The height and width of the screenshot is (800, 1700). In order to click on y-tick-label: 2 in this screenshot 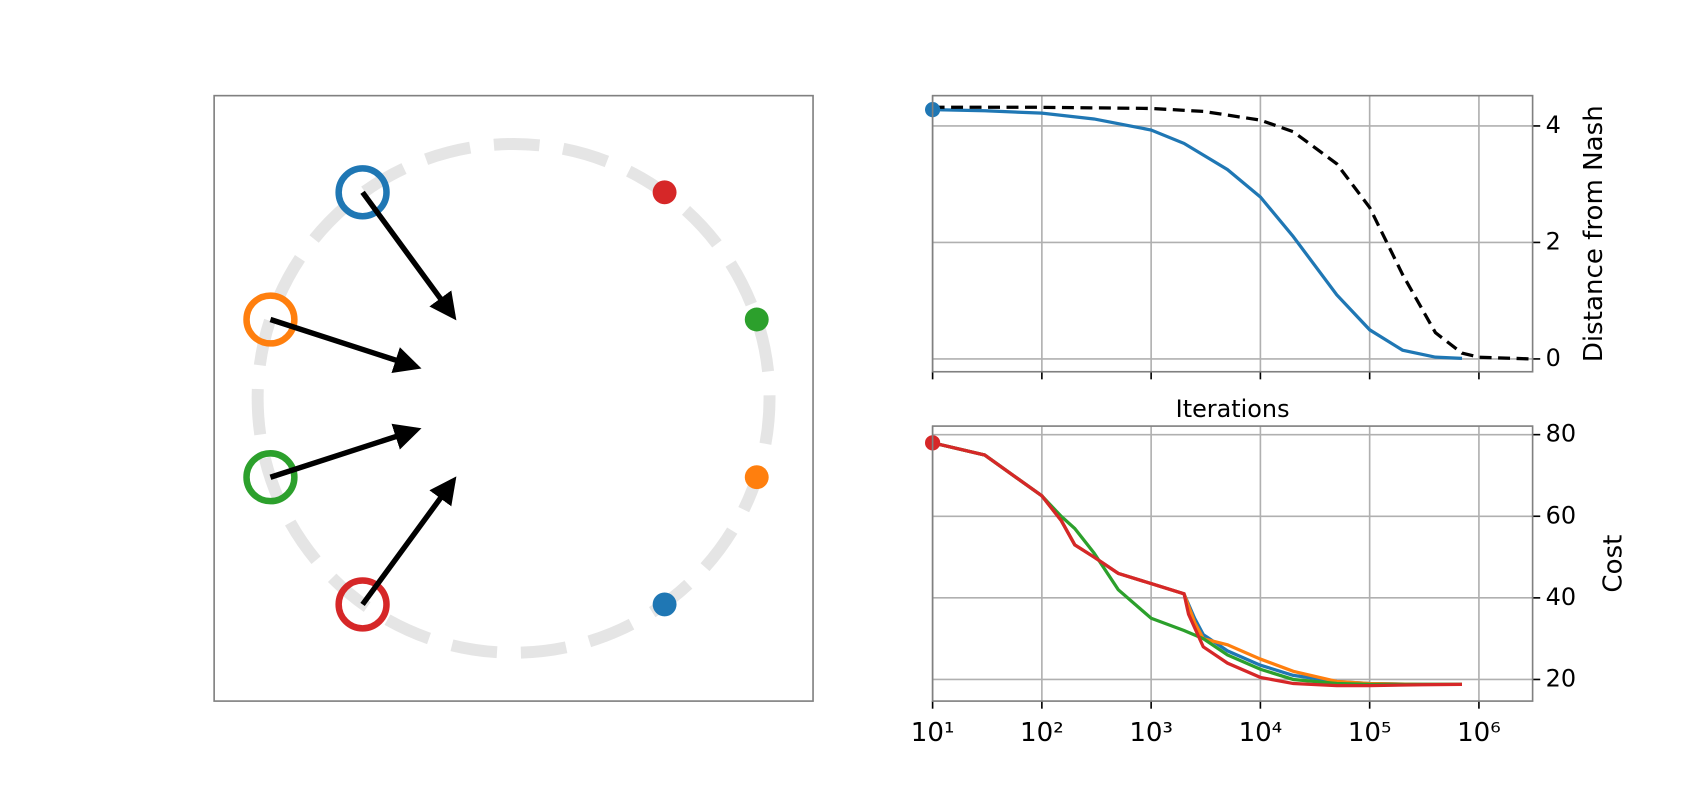, I will do `click(1553, 241)`.